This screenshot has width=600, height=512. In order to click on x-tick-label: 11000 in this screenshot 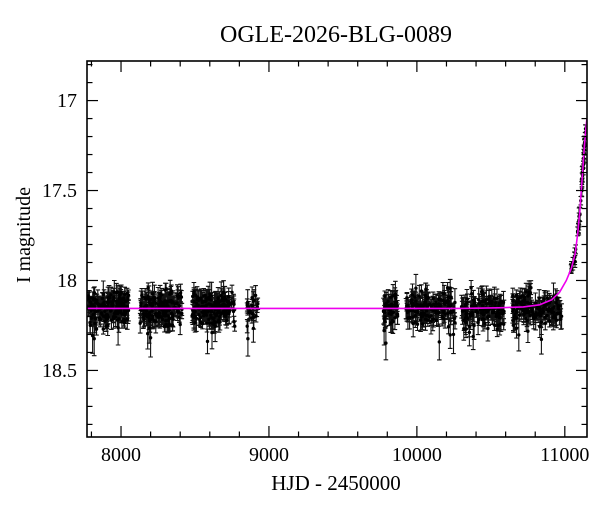, I will do `click(564, 455)`.